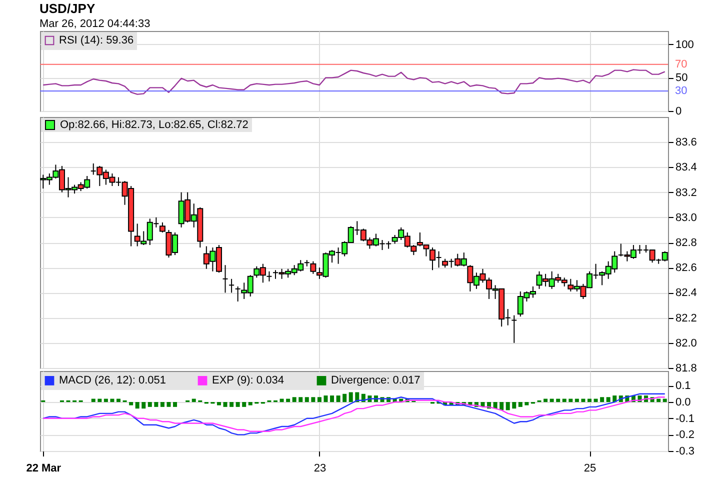 Image resolution: width=710 pixels, height=487 pixels. What do you see at coordinates (95, 24) in the screenshot?
I see `chart-subtitle: Mar 26, 2012 04:44:33` at bounding box center [95, 24].